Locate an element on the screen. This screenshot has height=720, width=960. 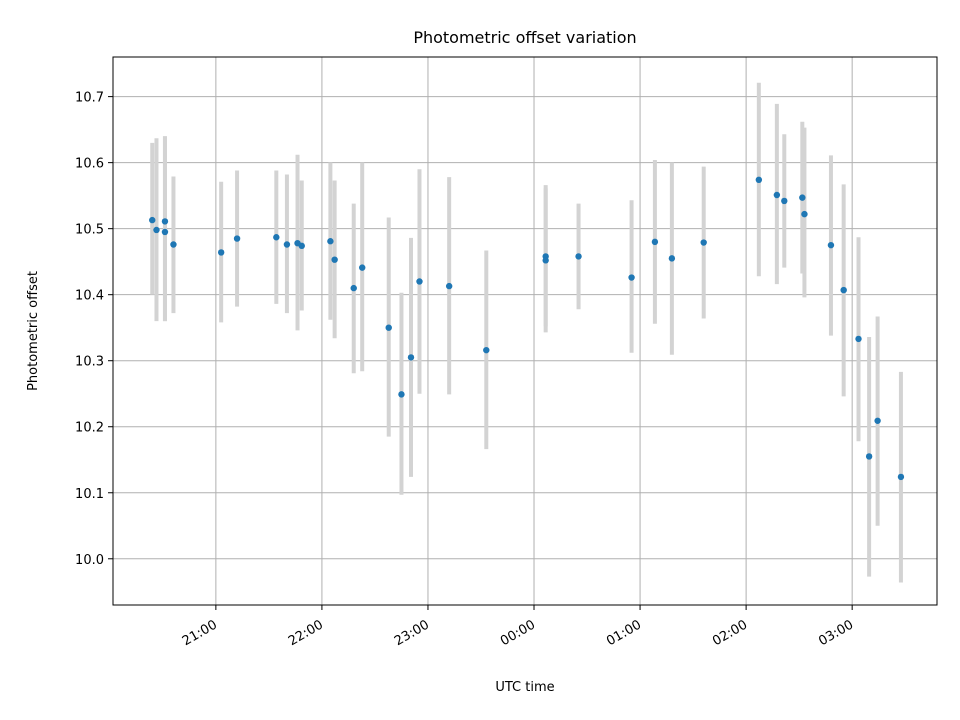
x-axis-label: UTC time is located at coordinates (524, 687).